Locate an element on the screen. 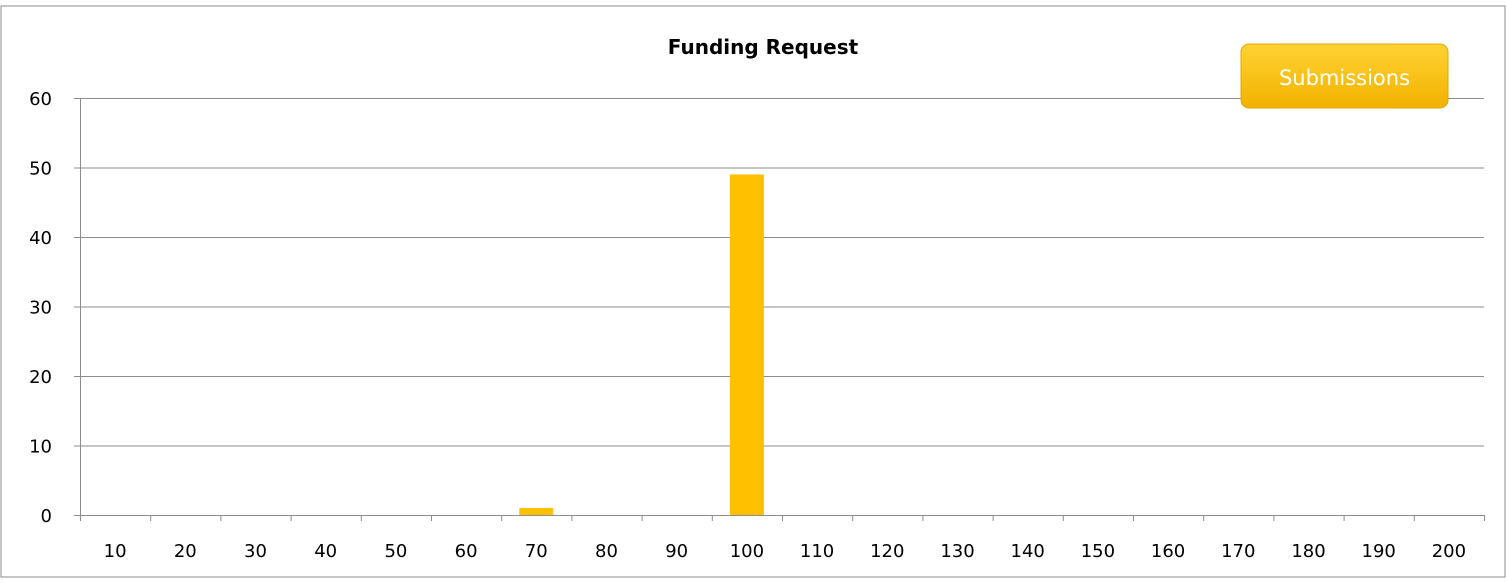  x-tick-label: 180 is located at coordinates (1308, 551).